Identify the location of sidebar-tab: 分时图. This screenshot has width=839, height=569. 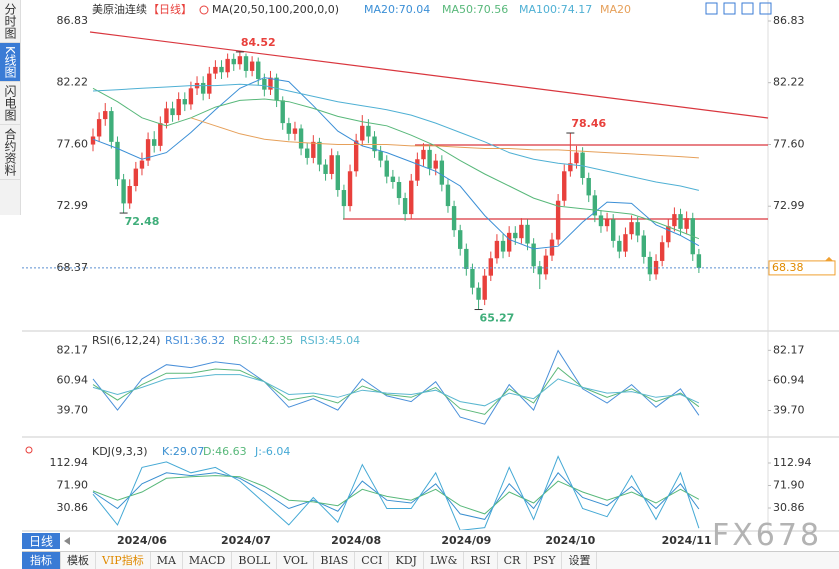
(10, 21).